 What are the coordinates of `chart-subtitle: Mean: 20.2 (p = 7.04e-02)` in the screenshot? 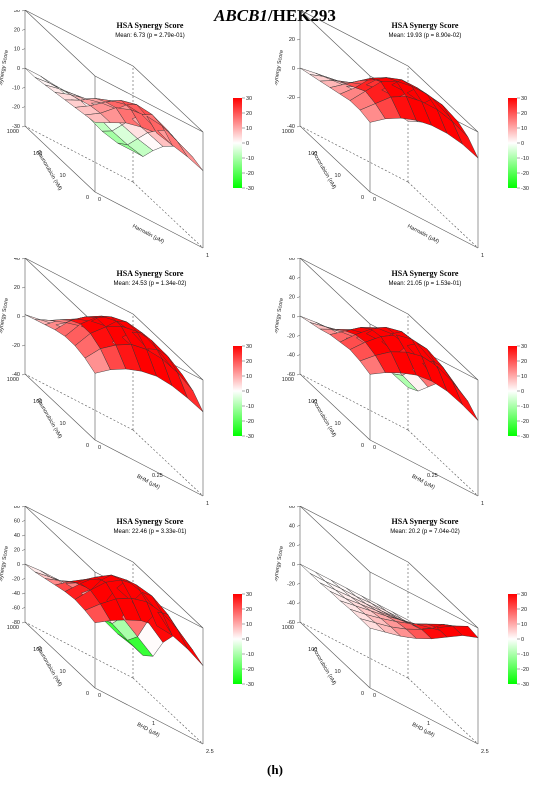 It's located at (425, 532).